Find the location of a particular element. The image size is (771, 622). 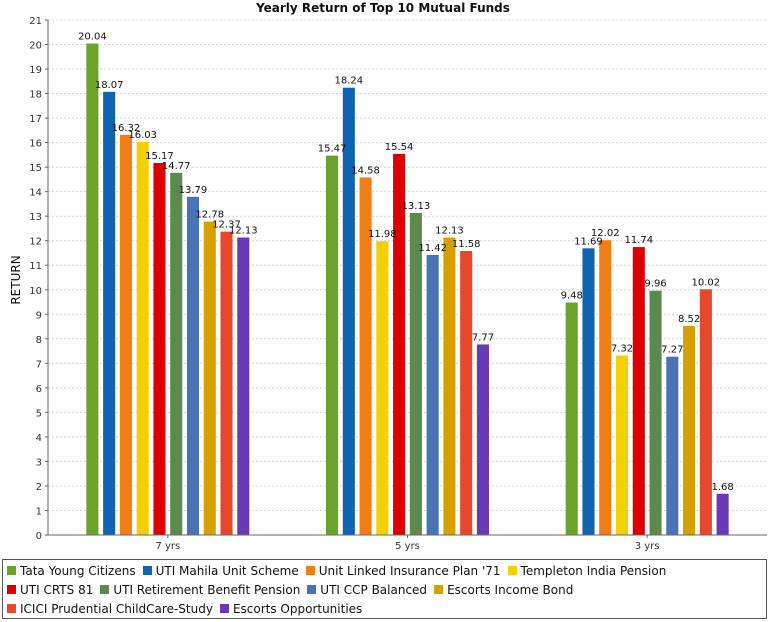

y-tick-label: 10 is located at coordinates (35, 291).